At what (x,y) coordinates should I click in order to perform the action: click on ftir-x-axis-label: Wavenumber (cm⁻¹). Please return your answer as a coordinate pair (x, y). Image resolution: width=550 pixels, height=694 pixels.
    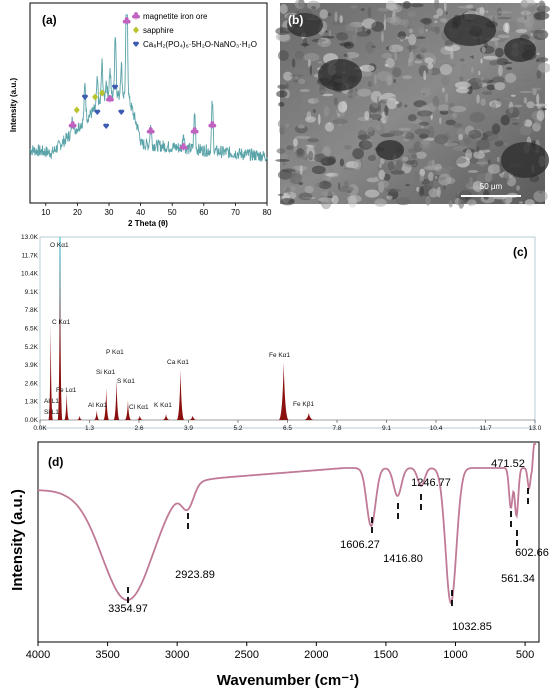
    Looking at the image, I should click on (288, 680).